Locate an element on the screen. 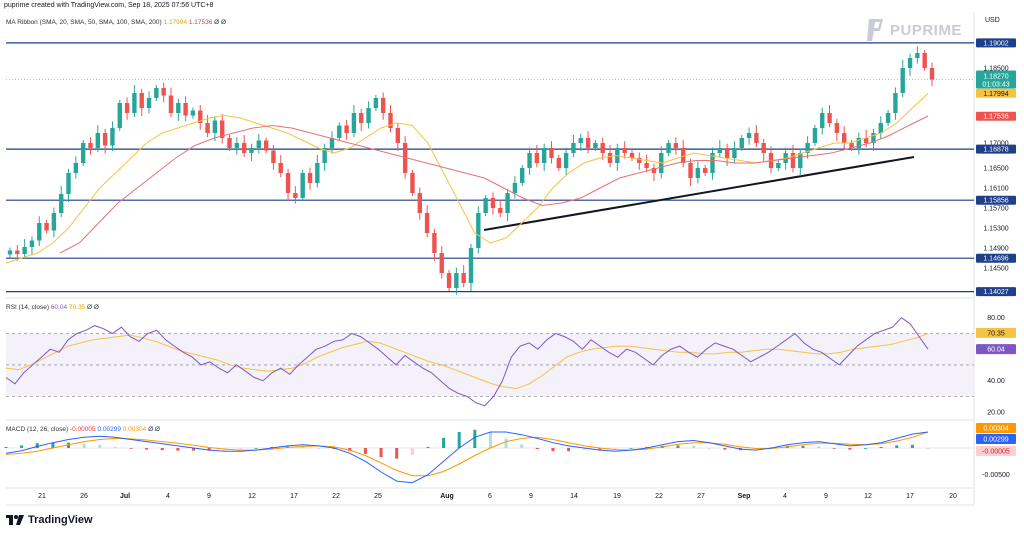  current-price-tag: 1.18270 is located at coordinates (995, 77).